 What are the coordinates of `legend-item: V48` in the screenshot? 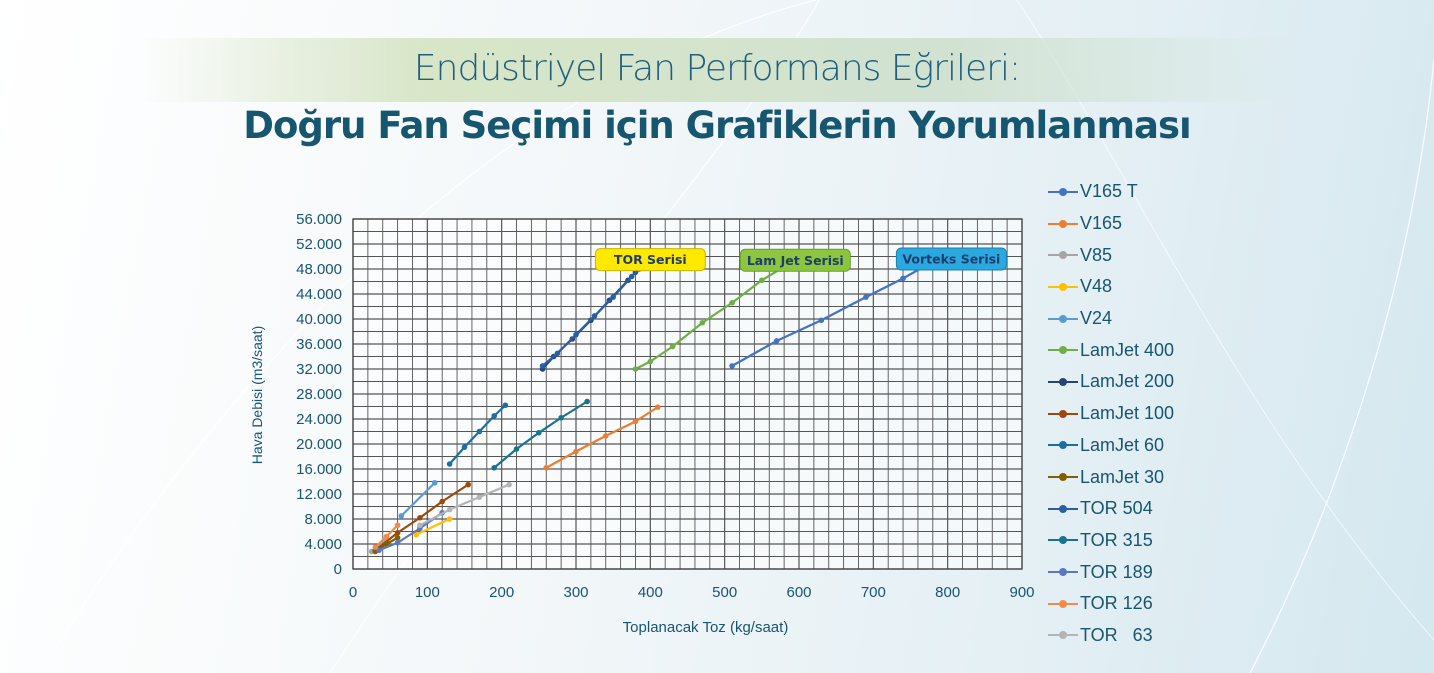 It's located at (1111, 287).